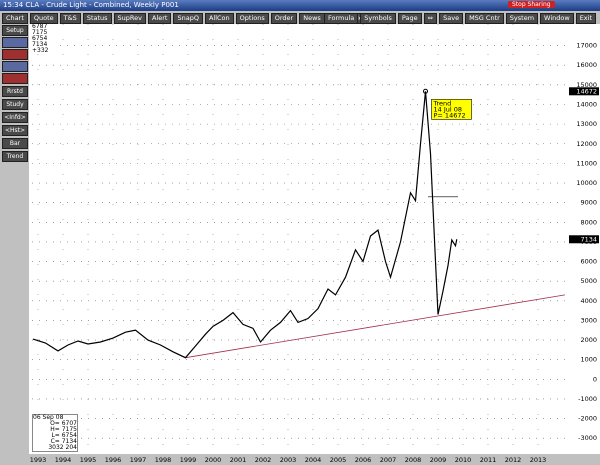  Describe the element at coordinates (238, 460) in the screenshot. I see `x-tick-label: 2001` at that location.